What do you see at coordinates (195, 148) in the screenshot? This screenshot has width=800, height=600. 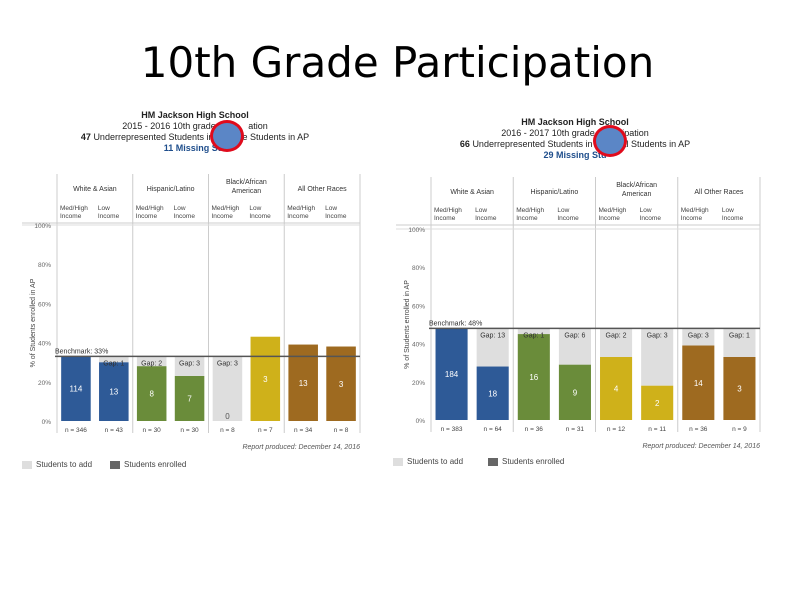 I see `missing-students: 11 Missing Stu` at bounding box center [195, 148].